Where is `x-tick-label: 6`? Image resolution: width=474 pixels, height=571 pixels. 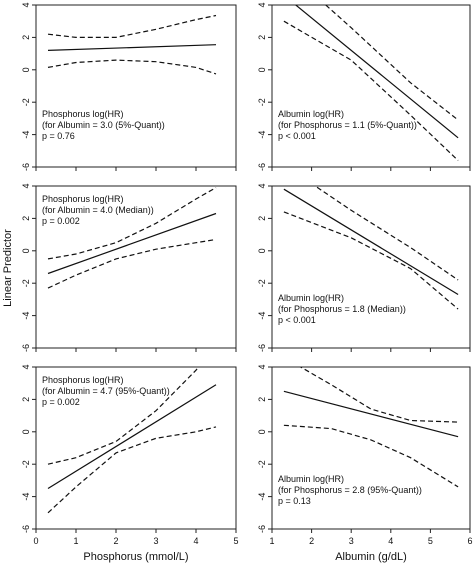 x-tick-label: 6 is located at coordinates (469, 541).